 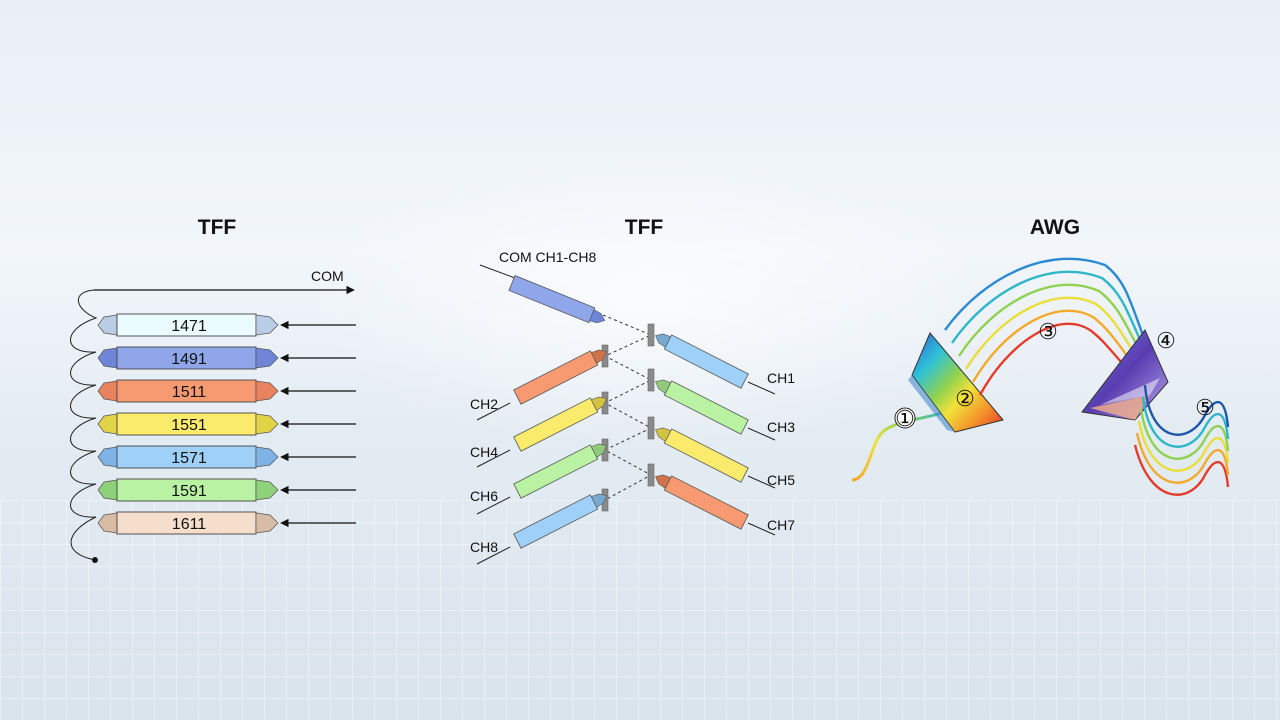 What do you see at coordinates (189, 524) in the screenshot?
I see `wavelength-label: 1611` at bounding box center [189, 524].